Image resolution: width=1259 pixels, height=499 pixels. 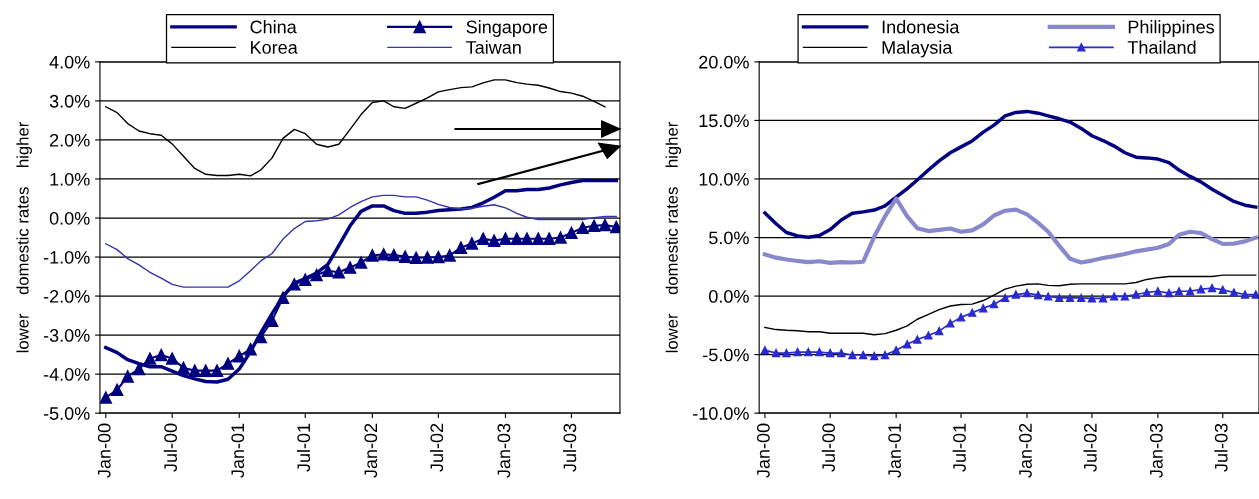 What do you see at coordinates (917, 49) in the screenshot?
I see `legend-label: Malaysia` at bounding box center [917, 49].